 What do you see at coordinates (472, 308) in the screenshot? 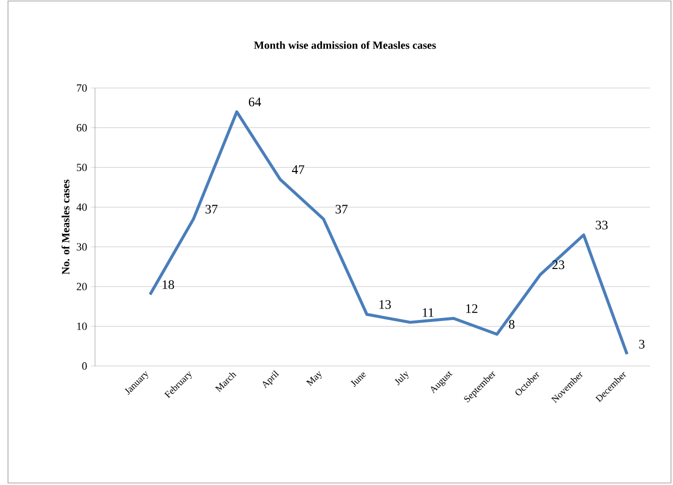
I see `data-label: 12` at bounding box center [472, 308].